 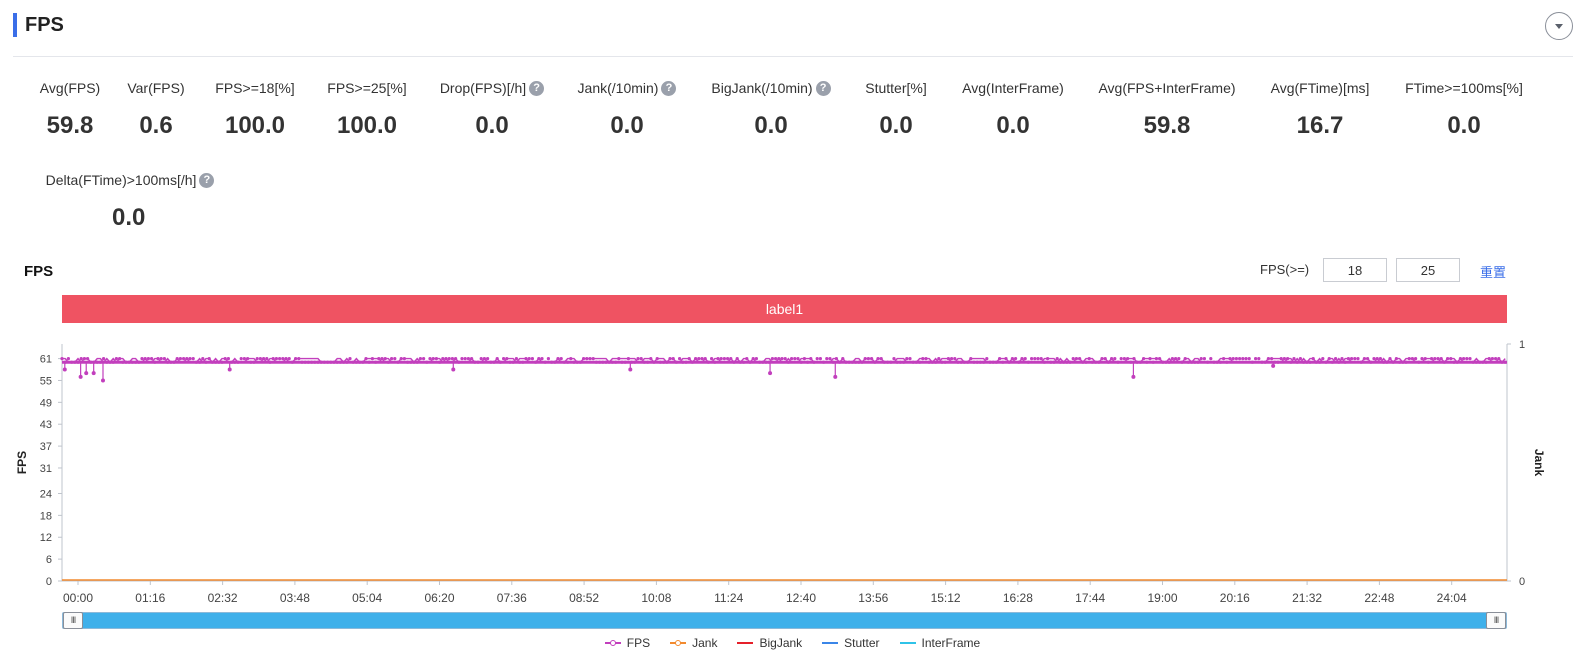 What do you see at coordinates (627, 643) in the screenshot?
I see `legend-item-fps: FPS` at bounding box center [627, 643].